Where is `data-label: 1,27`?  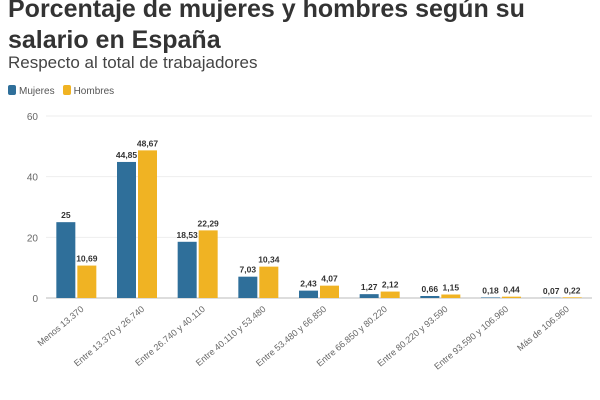 data-label: 1,27 is located at coordinates (369, 287).